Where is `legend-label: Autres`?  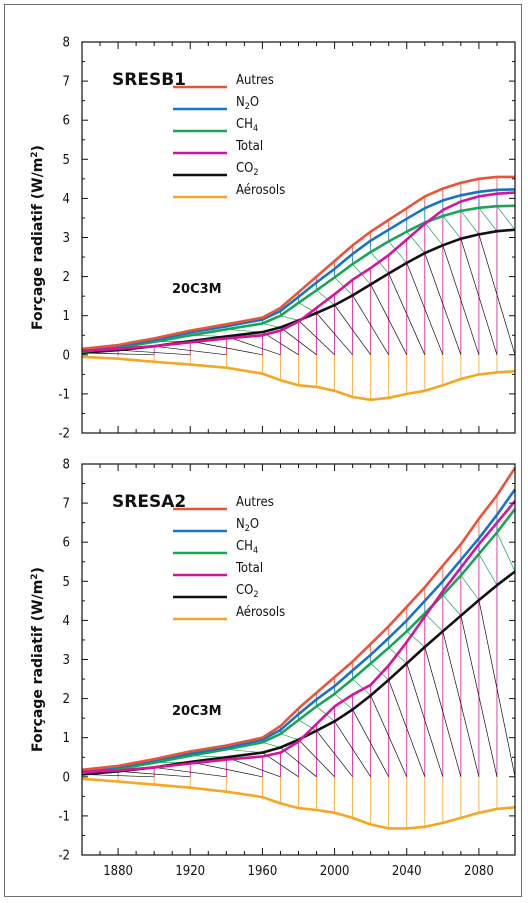 legend-label: Autres is located at coordinates (255, 80).